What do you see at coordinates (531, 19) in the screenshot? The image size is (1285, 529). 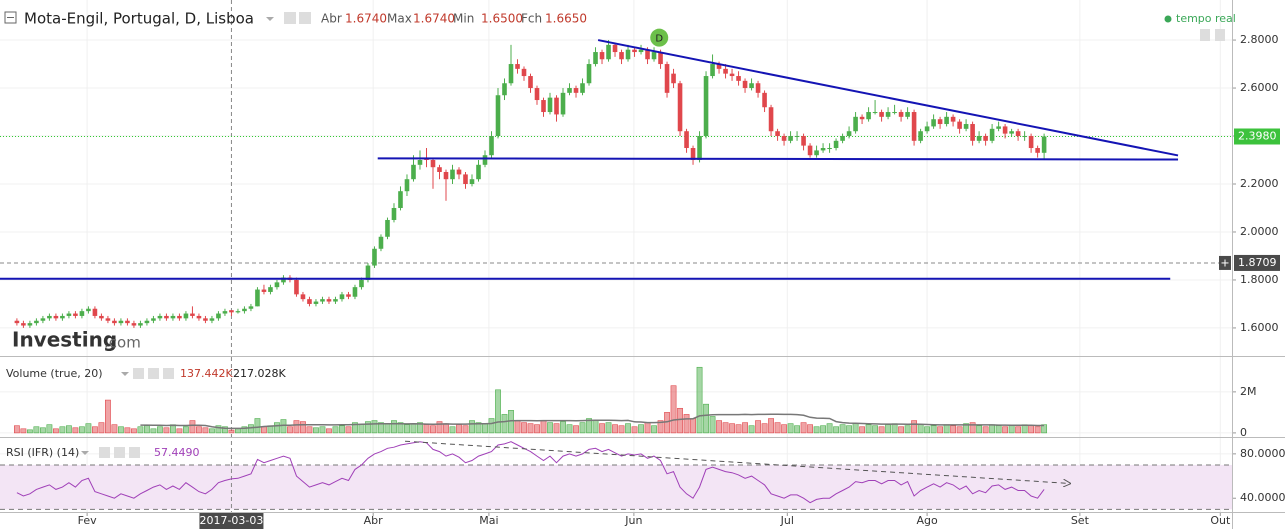 I see `close-label: Fch` at bounding box center [531, 19].